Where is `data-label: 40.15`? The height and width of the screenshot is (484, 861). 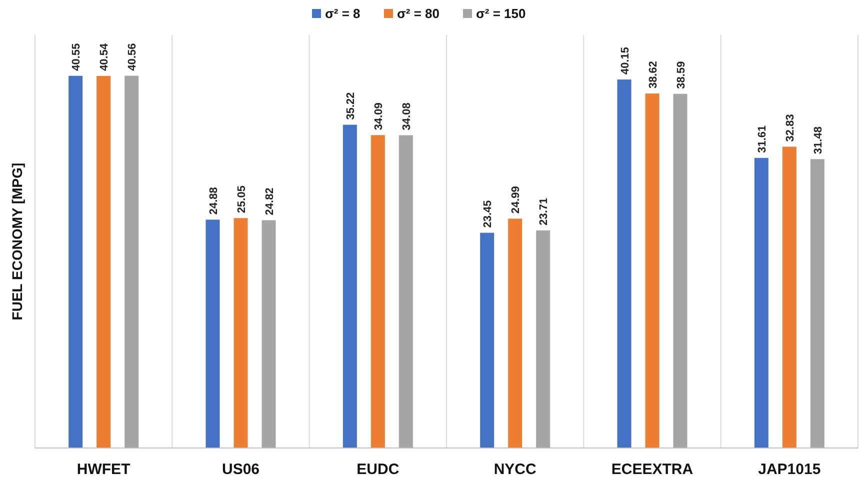 data-label: 40.15 is located at coordinates (625, 60).